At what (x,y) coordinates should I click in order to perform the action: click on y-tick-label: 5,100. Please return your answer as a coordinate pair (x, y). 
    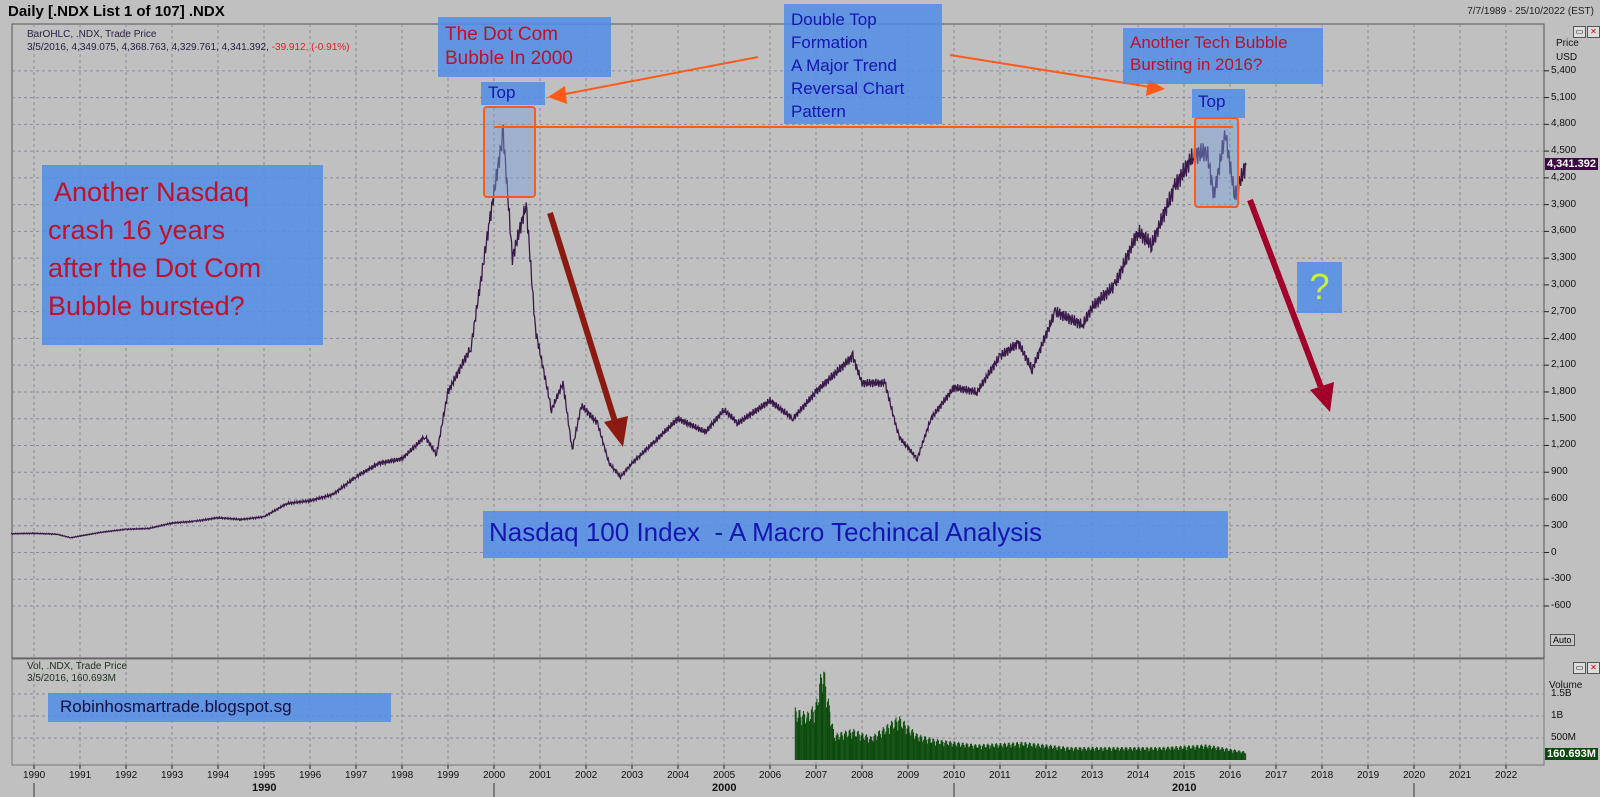
    Looking at the image, I should click on (1564, 97).